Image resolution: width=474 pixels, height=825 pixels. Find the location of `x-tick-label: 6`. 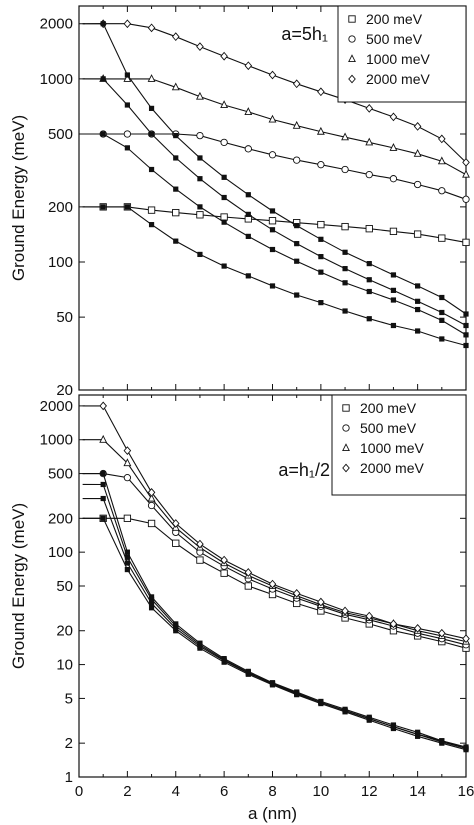

x-tick-label: 6 is located at coordinates (224, 791).